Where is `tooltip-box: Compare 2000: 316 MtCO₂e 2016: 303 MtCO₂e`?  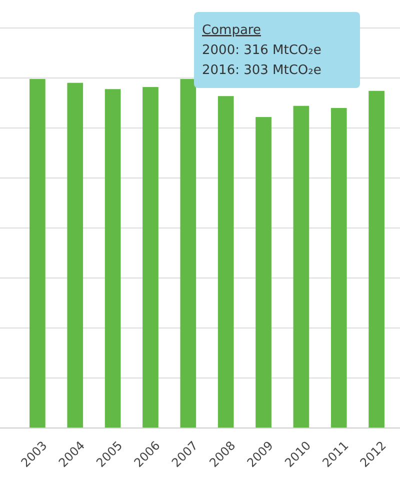 tooltip-box: Compare 2000: 316 MtCO₂e 2016: 303 MtCO₂e is located at coordinates (277, 50).